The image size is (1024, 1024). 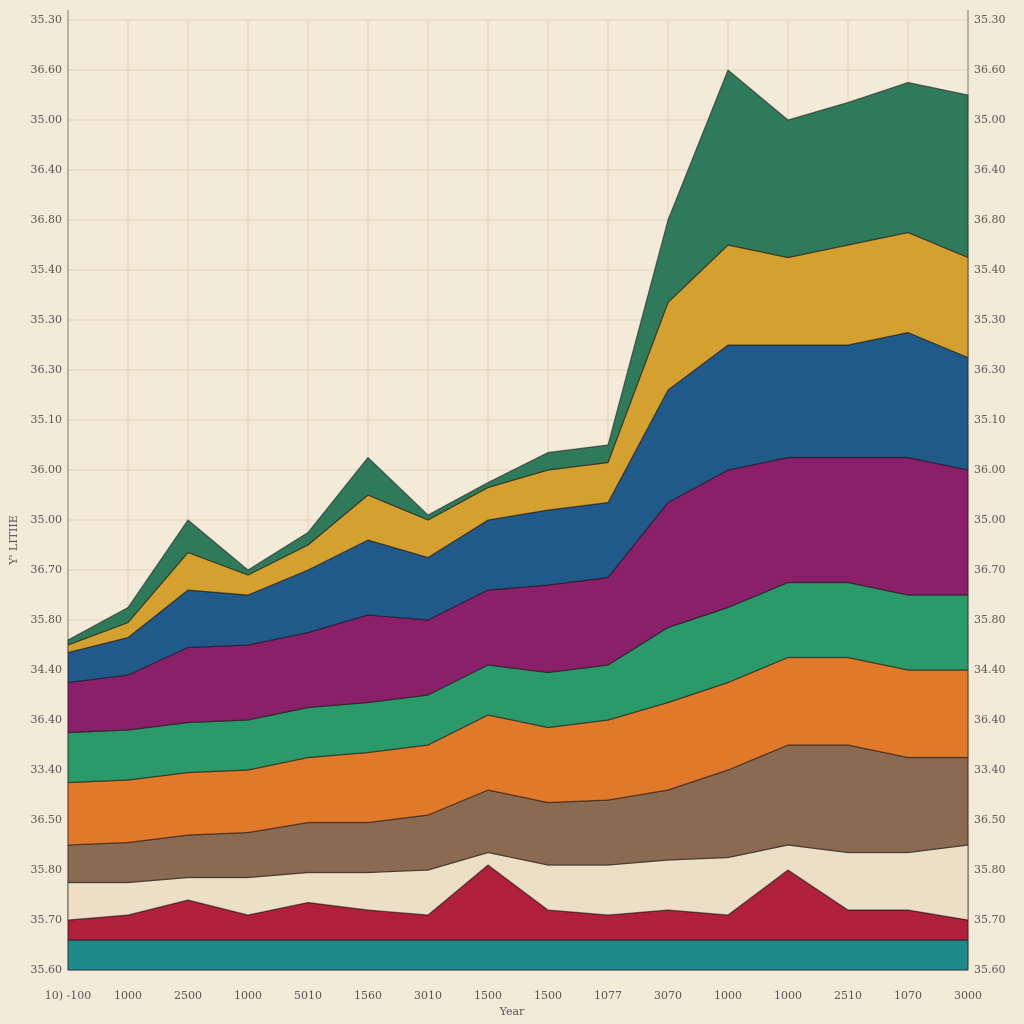 I want to click on x-tick-label: 2510, so click(x=848, y=995).